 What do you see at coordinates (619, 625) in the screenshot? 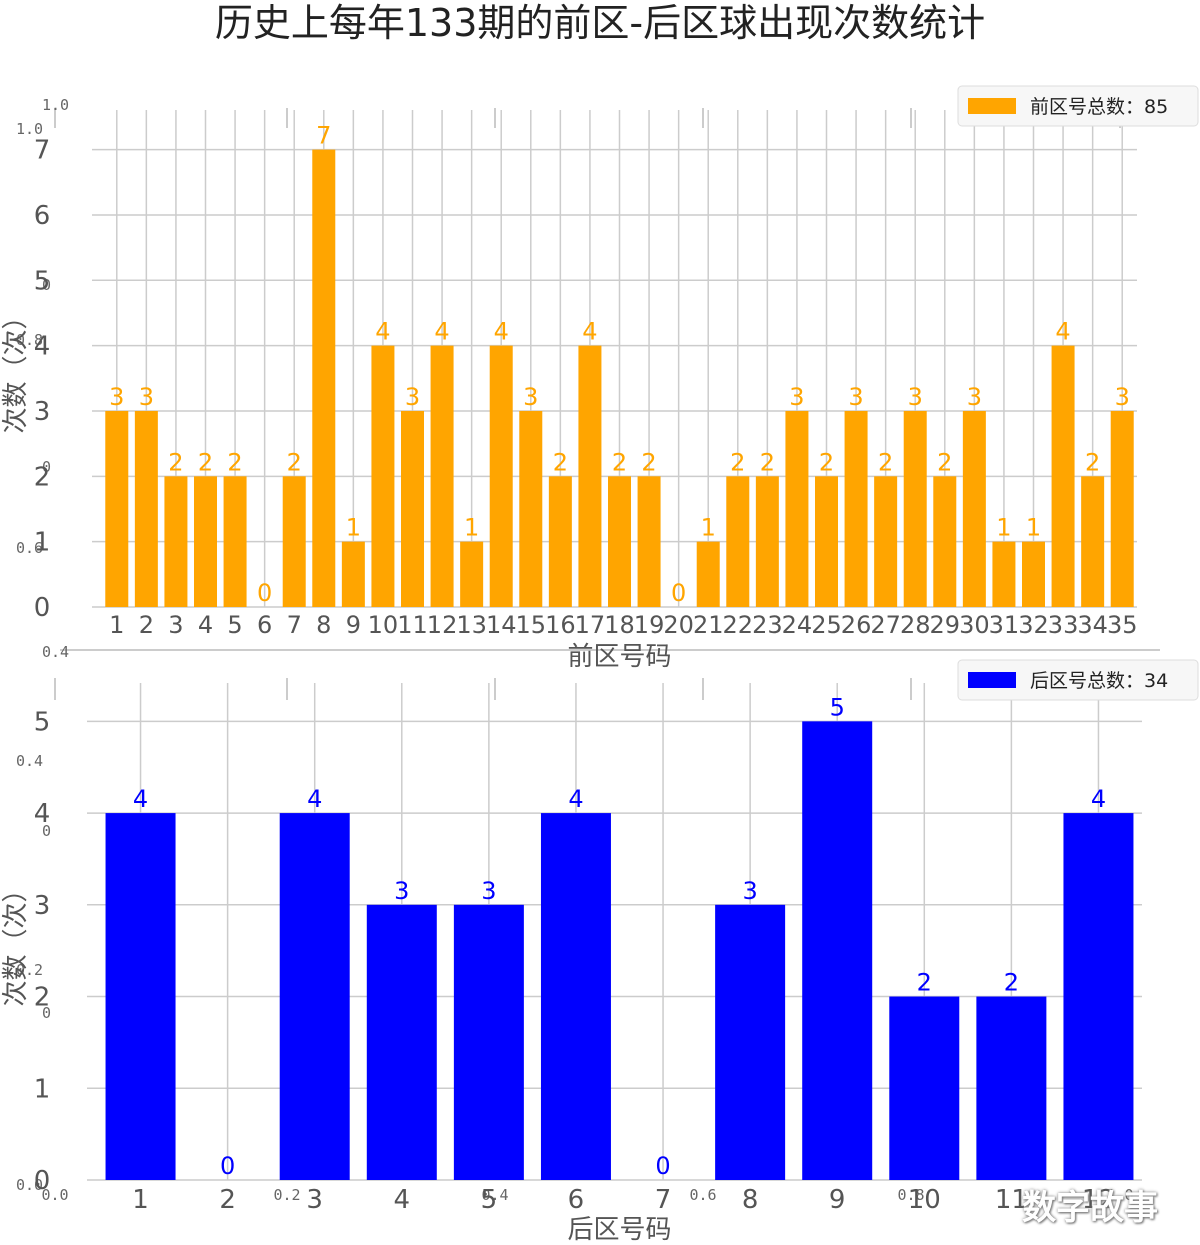
I see `x-tick-label: 18` at bounding box center [619, 625].